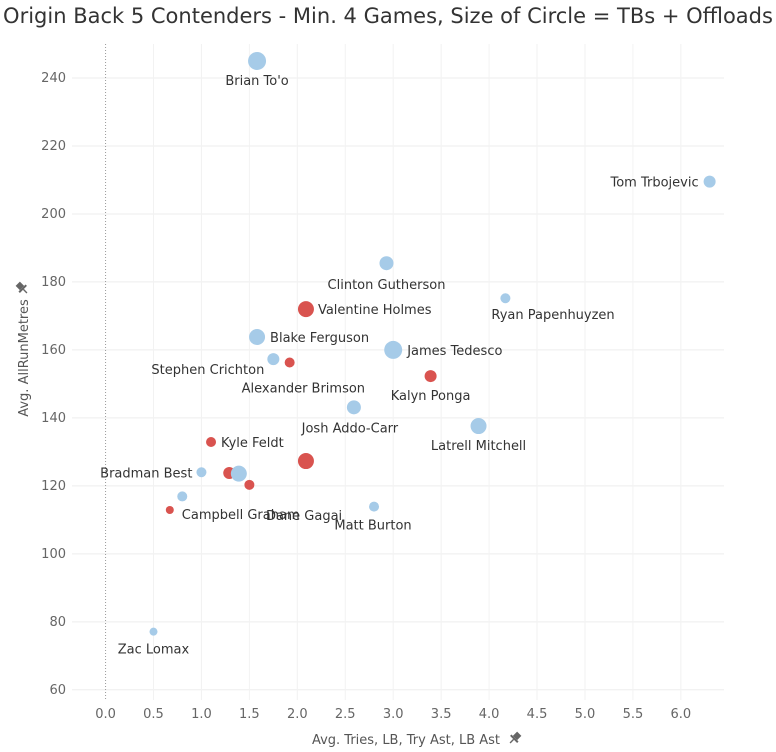 This screenshot has height=752, width=776. Describe the element at coordinates (53, 350) in the screenshot. I see `y-tick-label: 160` at that location.